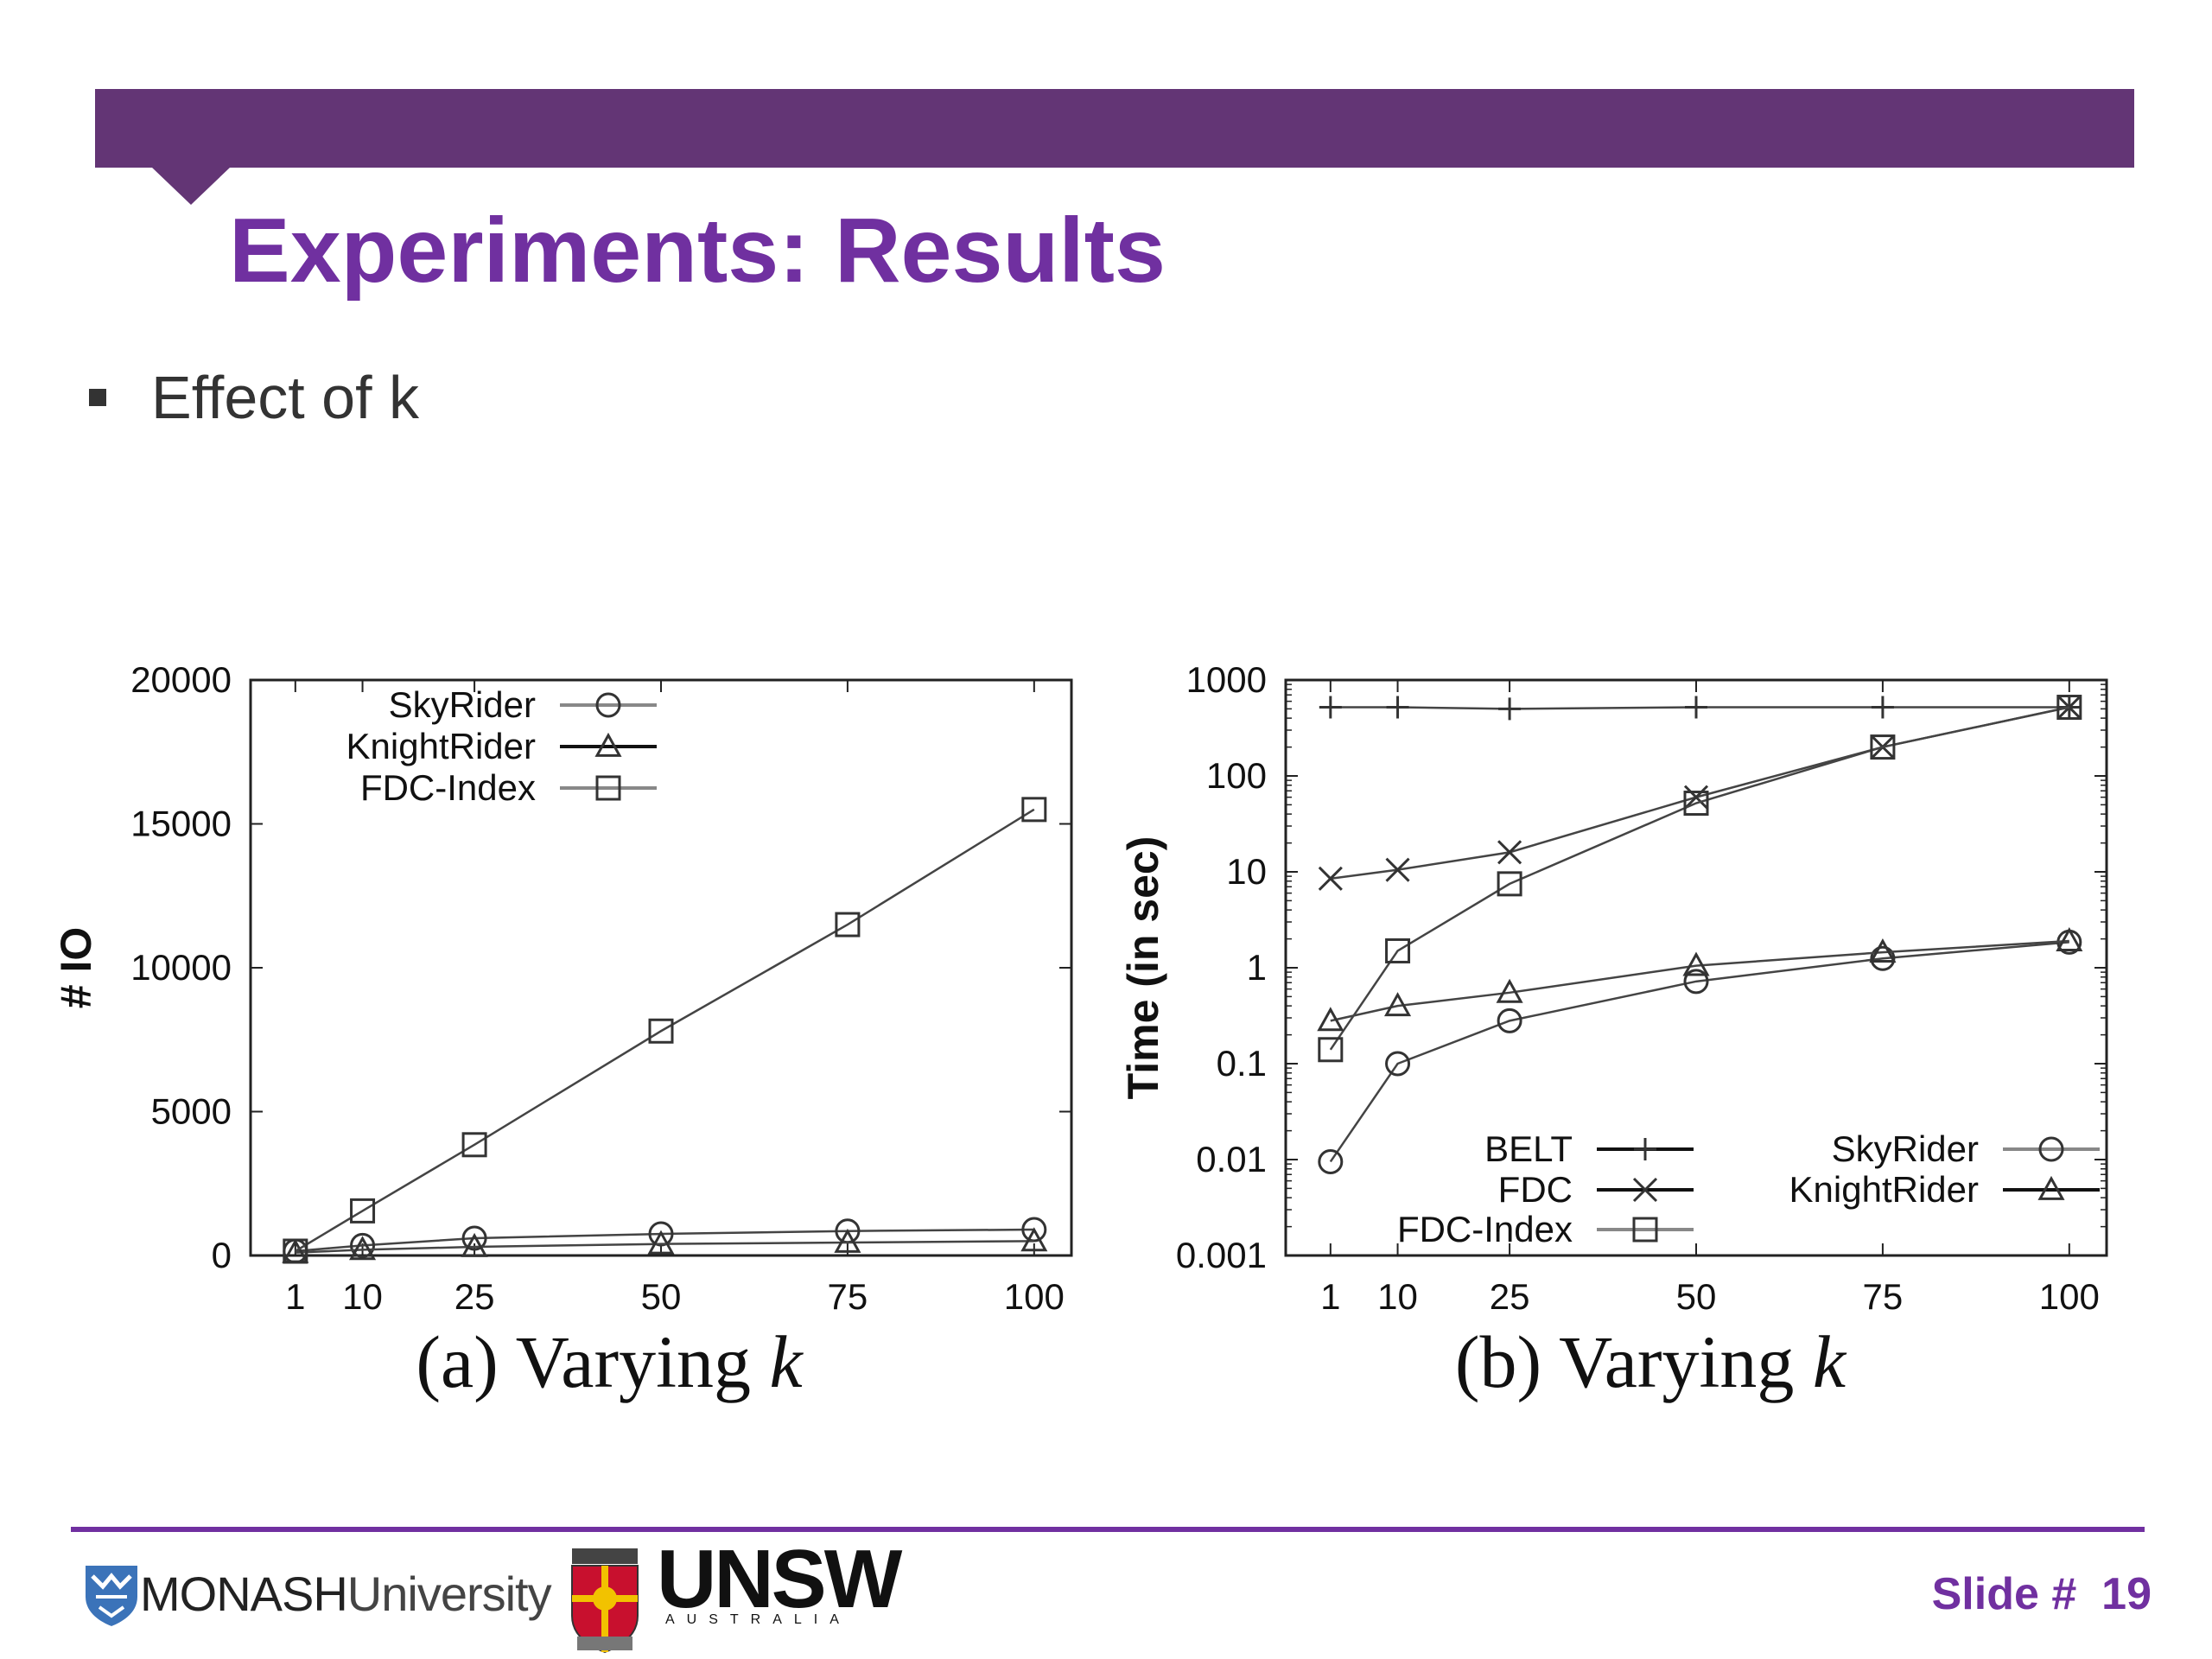  I want to click on monash-suffix: University, so click(449, 1594).